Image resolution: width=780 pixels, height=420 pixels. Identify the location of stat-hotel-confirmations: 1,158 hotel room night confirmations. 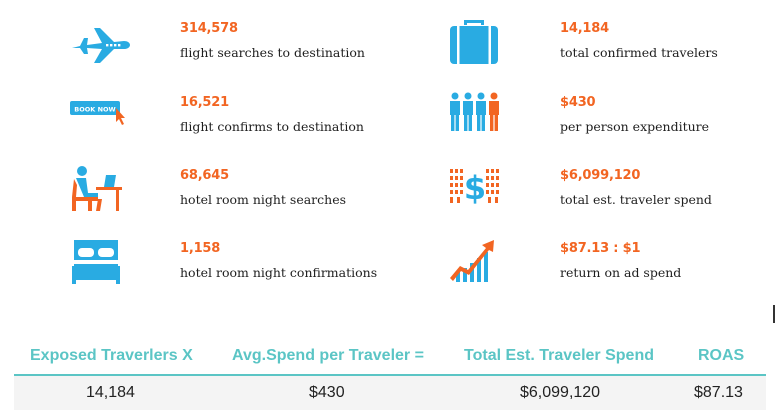
(248, 268).